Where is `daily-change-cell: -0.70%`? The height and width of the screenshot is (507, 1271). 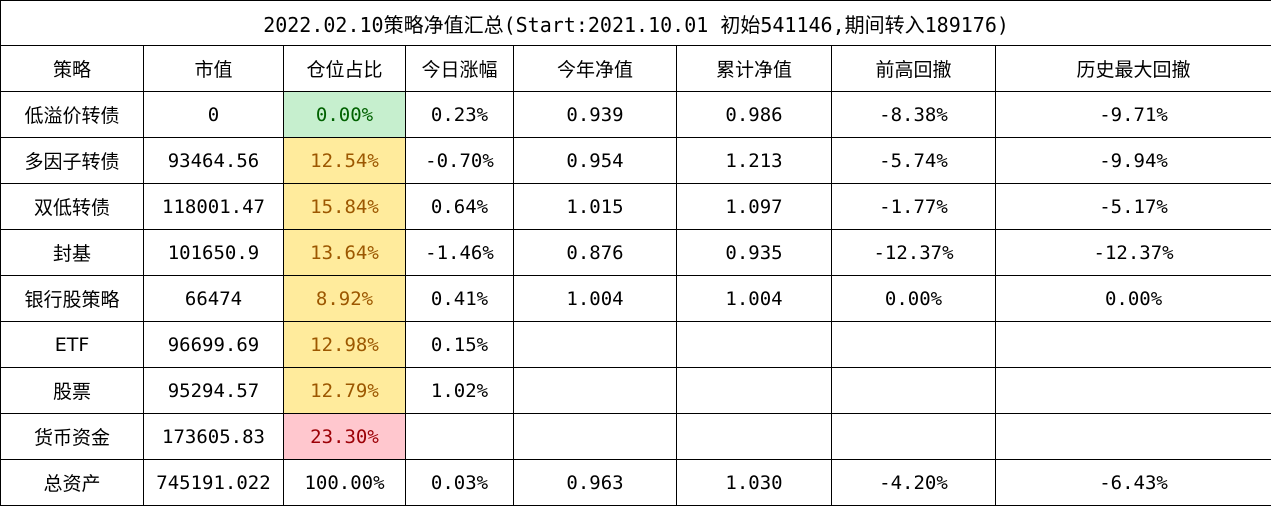 daily-change-cell: -0.70% is located at coordinates (459, 160).